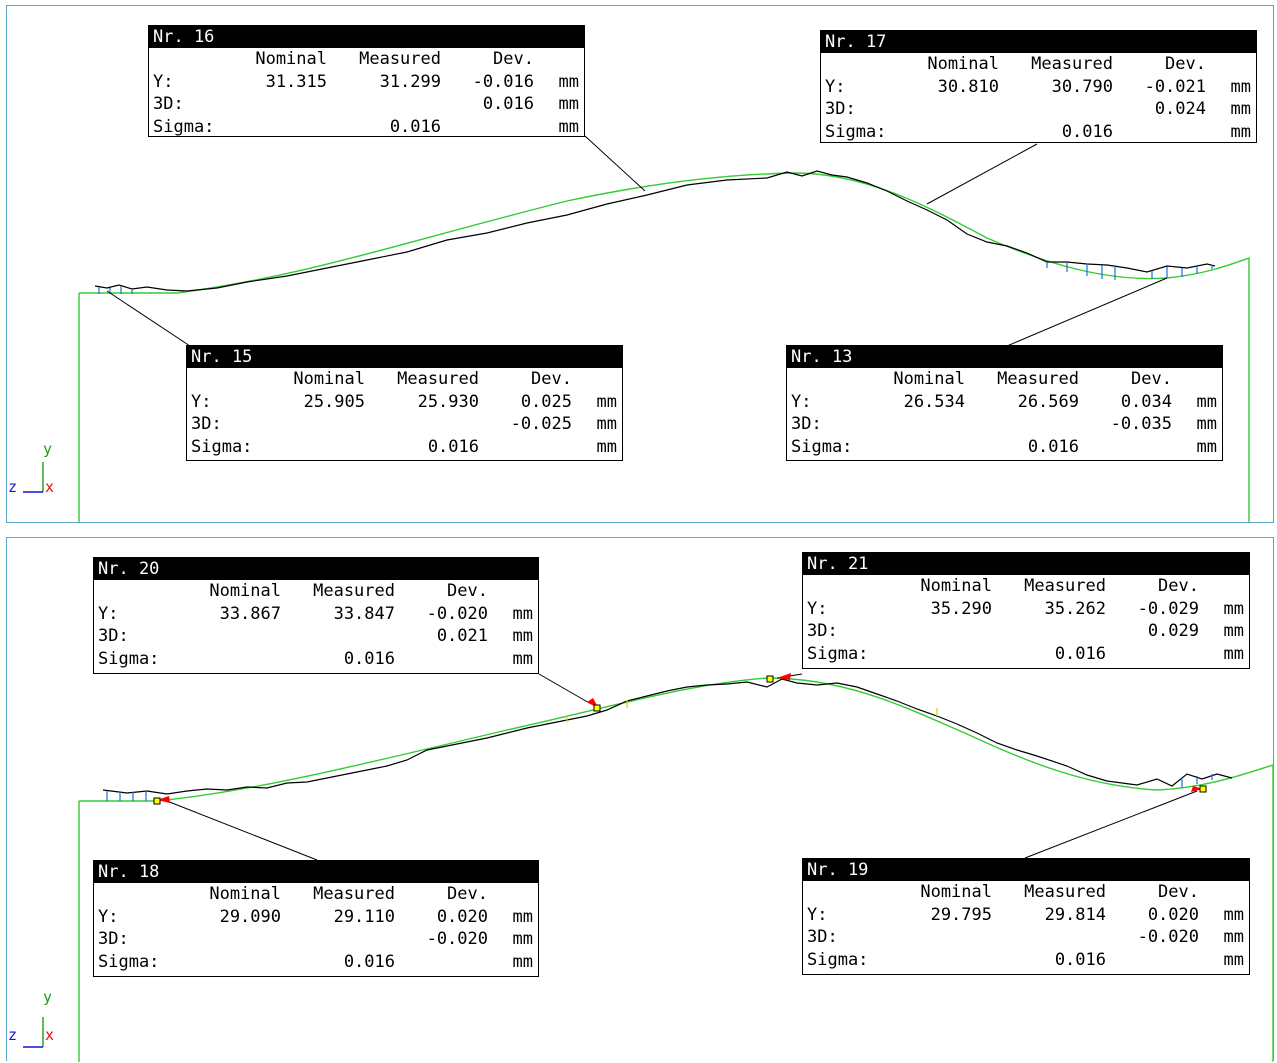 Image resolution: width=1277 pixels, height=1063 pixels. What do you see at coordinates (961, 608) in the screenshot?
I see `nominal-value: 35.290` at bounding box center [961, 608].